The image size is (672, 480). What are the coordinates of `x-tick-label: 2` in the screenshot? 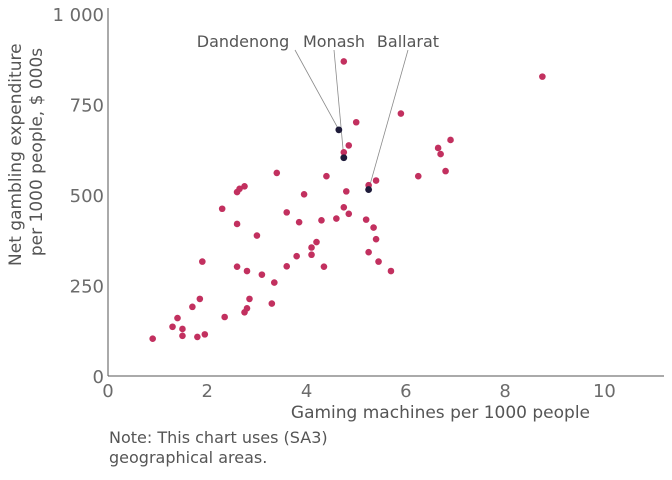 It's located at (207, 391).